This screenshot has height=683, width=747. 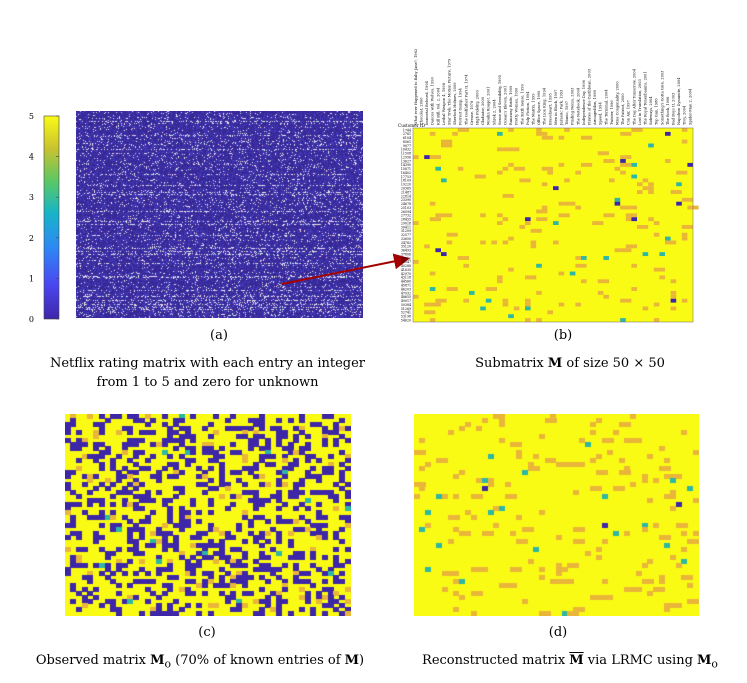 What do you see at coordinates (634, 96) in the screenshot?
I see `movie-title: The Day After Tomorrow, 2004` at bounding box center [634, 96].